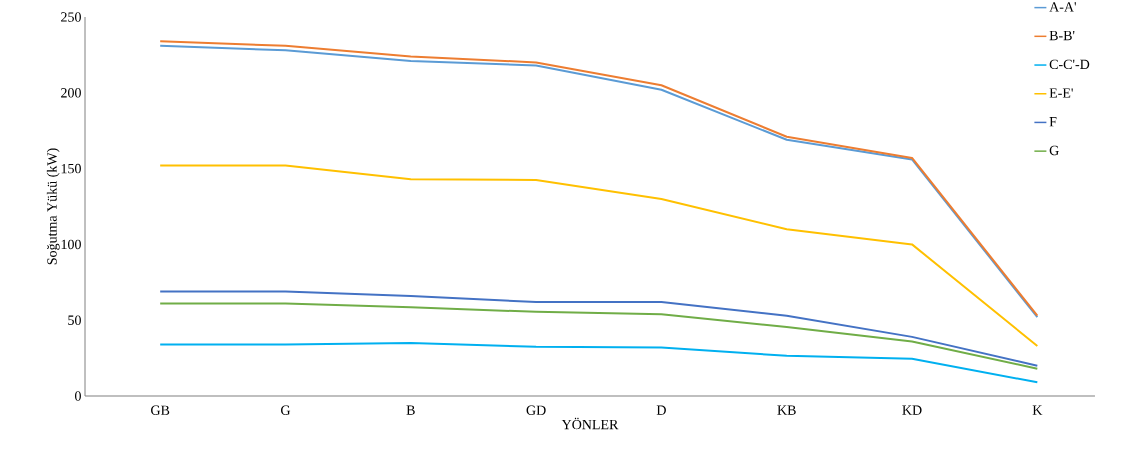  I want to click on x-tick-label: KB, so click(786, 410).